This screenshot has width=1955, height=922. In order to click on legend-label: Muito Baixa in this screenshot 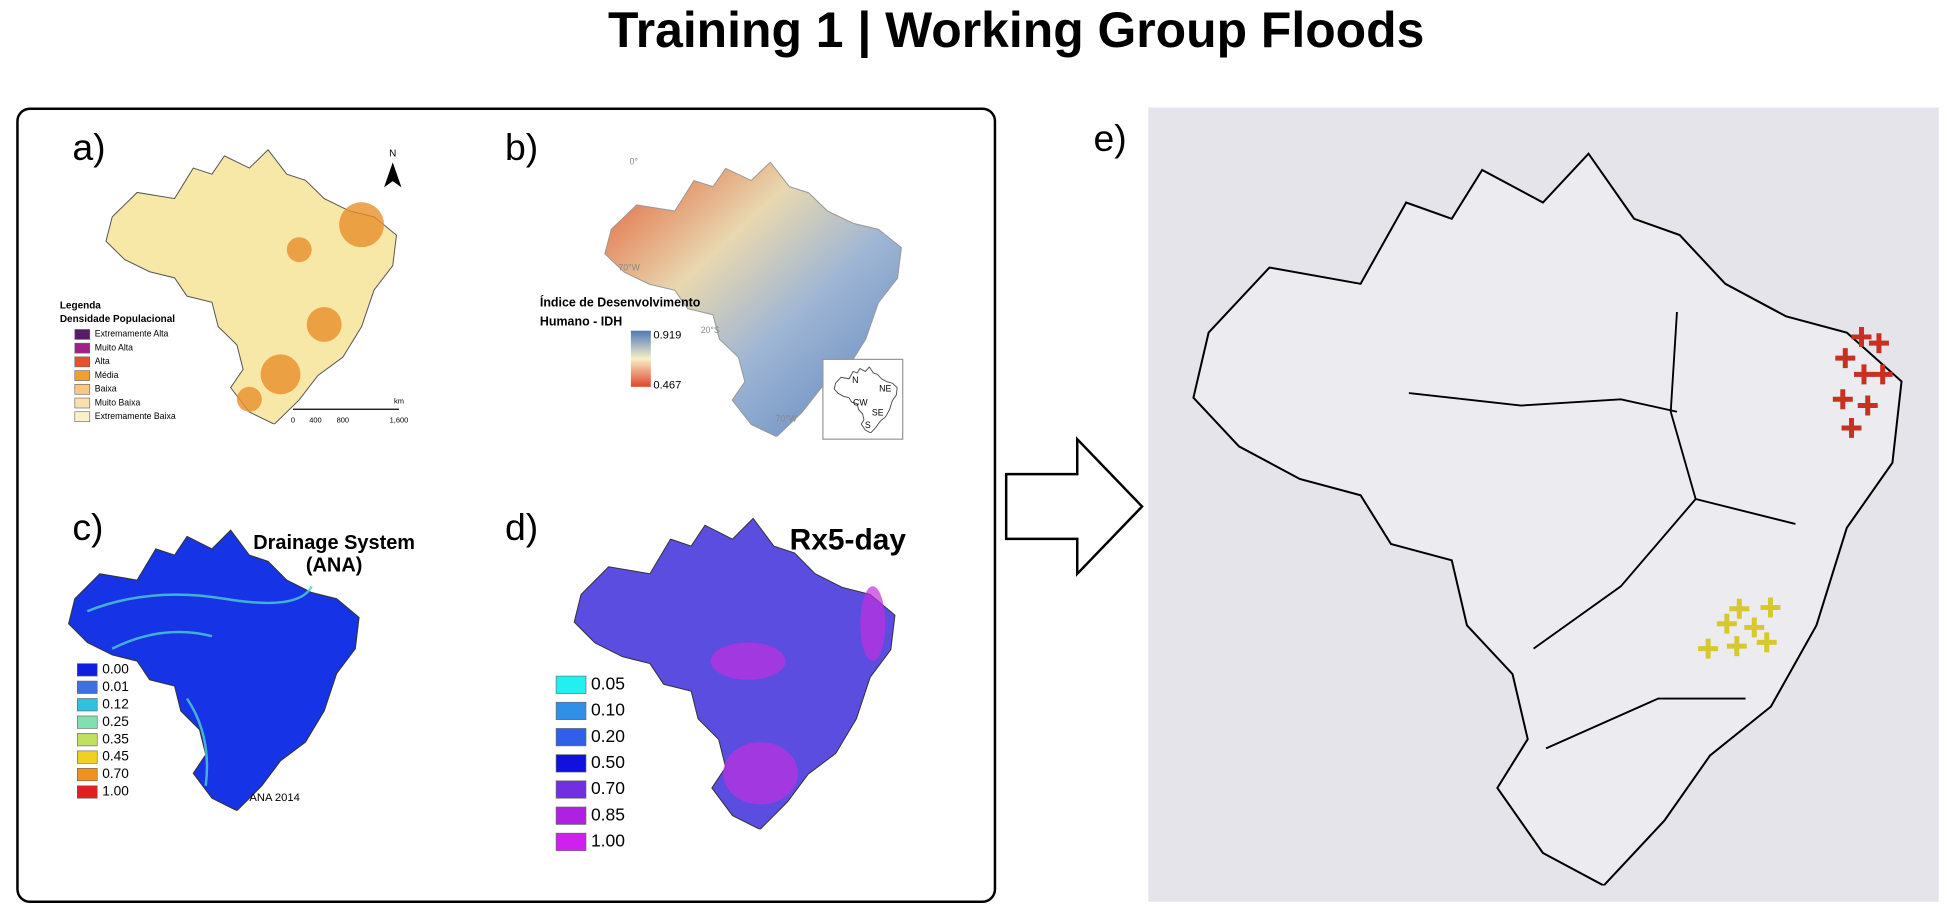, I will do `click(118, 402)`.